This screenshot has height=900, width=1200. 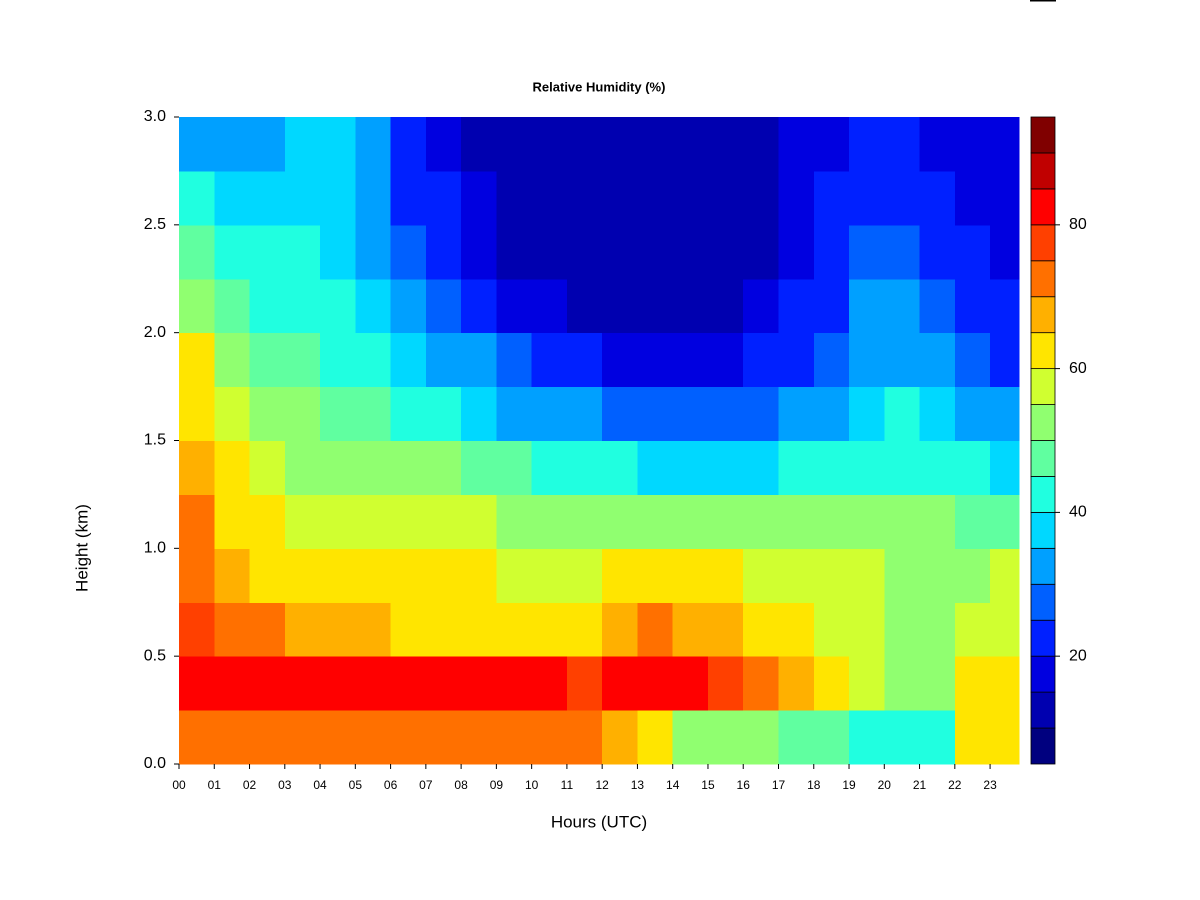 I want to click on x-tick-label: 05, so click(x=356, y=785).